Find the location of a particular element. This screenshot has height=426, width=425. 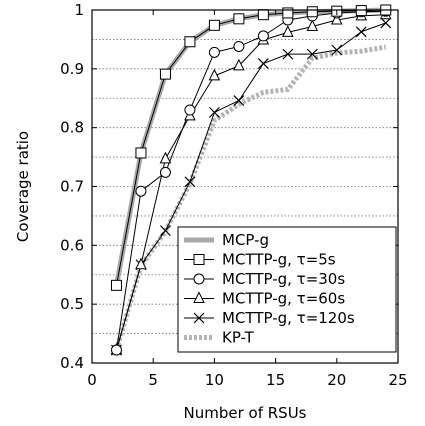

y-tick-label: 0.5 is located at coordinates (72, 304).